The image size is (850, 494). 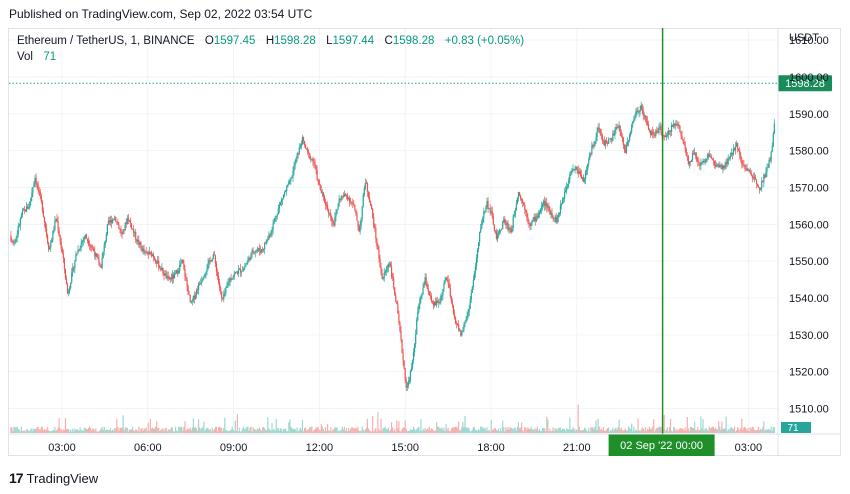 I want to click on last-price-tag, so click(x=805, y=83).